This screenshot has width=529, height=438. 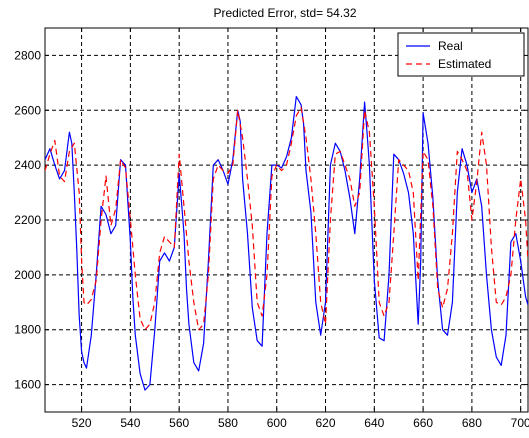 What do you see at coordinates (27, 275) in the screenshot?
I see `y-tick-label: 2000` at bounding box center [27, 275].